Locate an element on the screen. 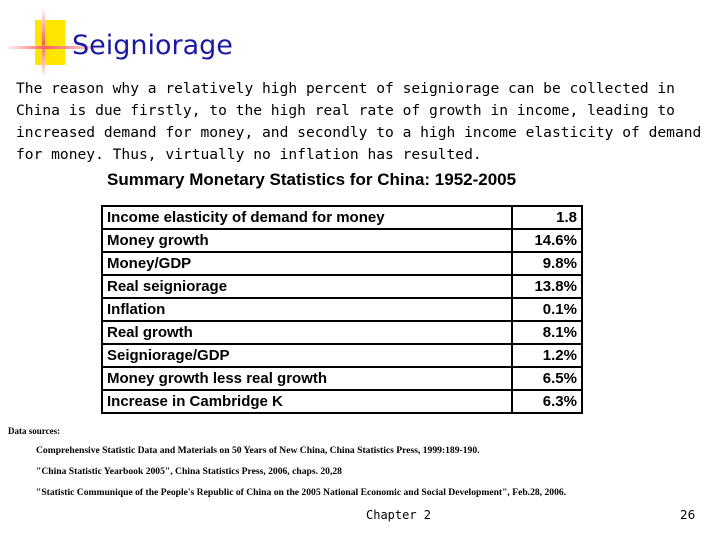  footer-chapter: Chapter 2 is located at coordinates (399, 515).